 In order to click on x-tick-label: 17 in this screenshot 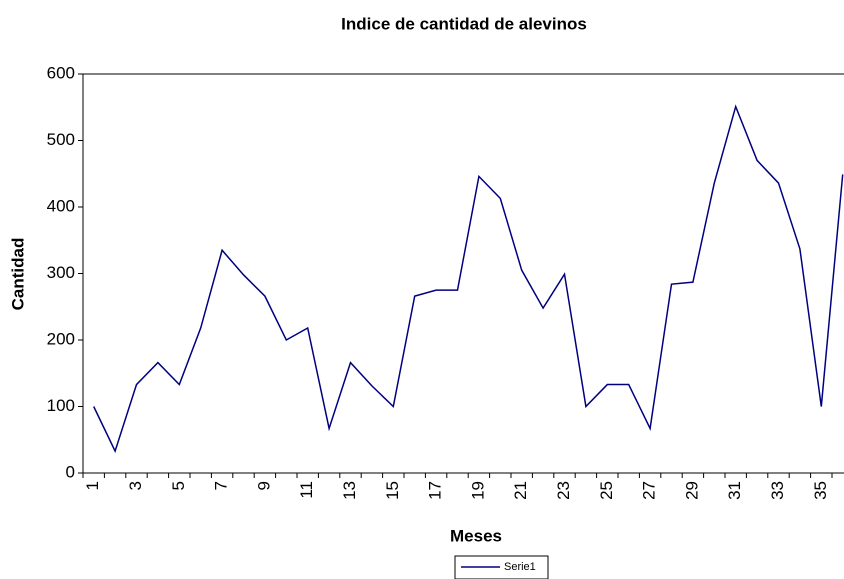, I will do `click(435, 490)`.